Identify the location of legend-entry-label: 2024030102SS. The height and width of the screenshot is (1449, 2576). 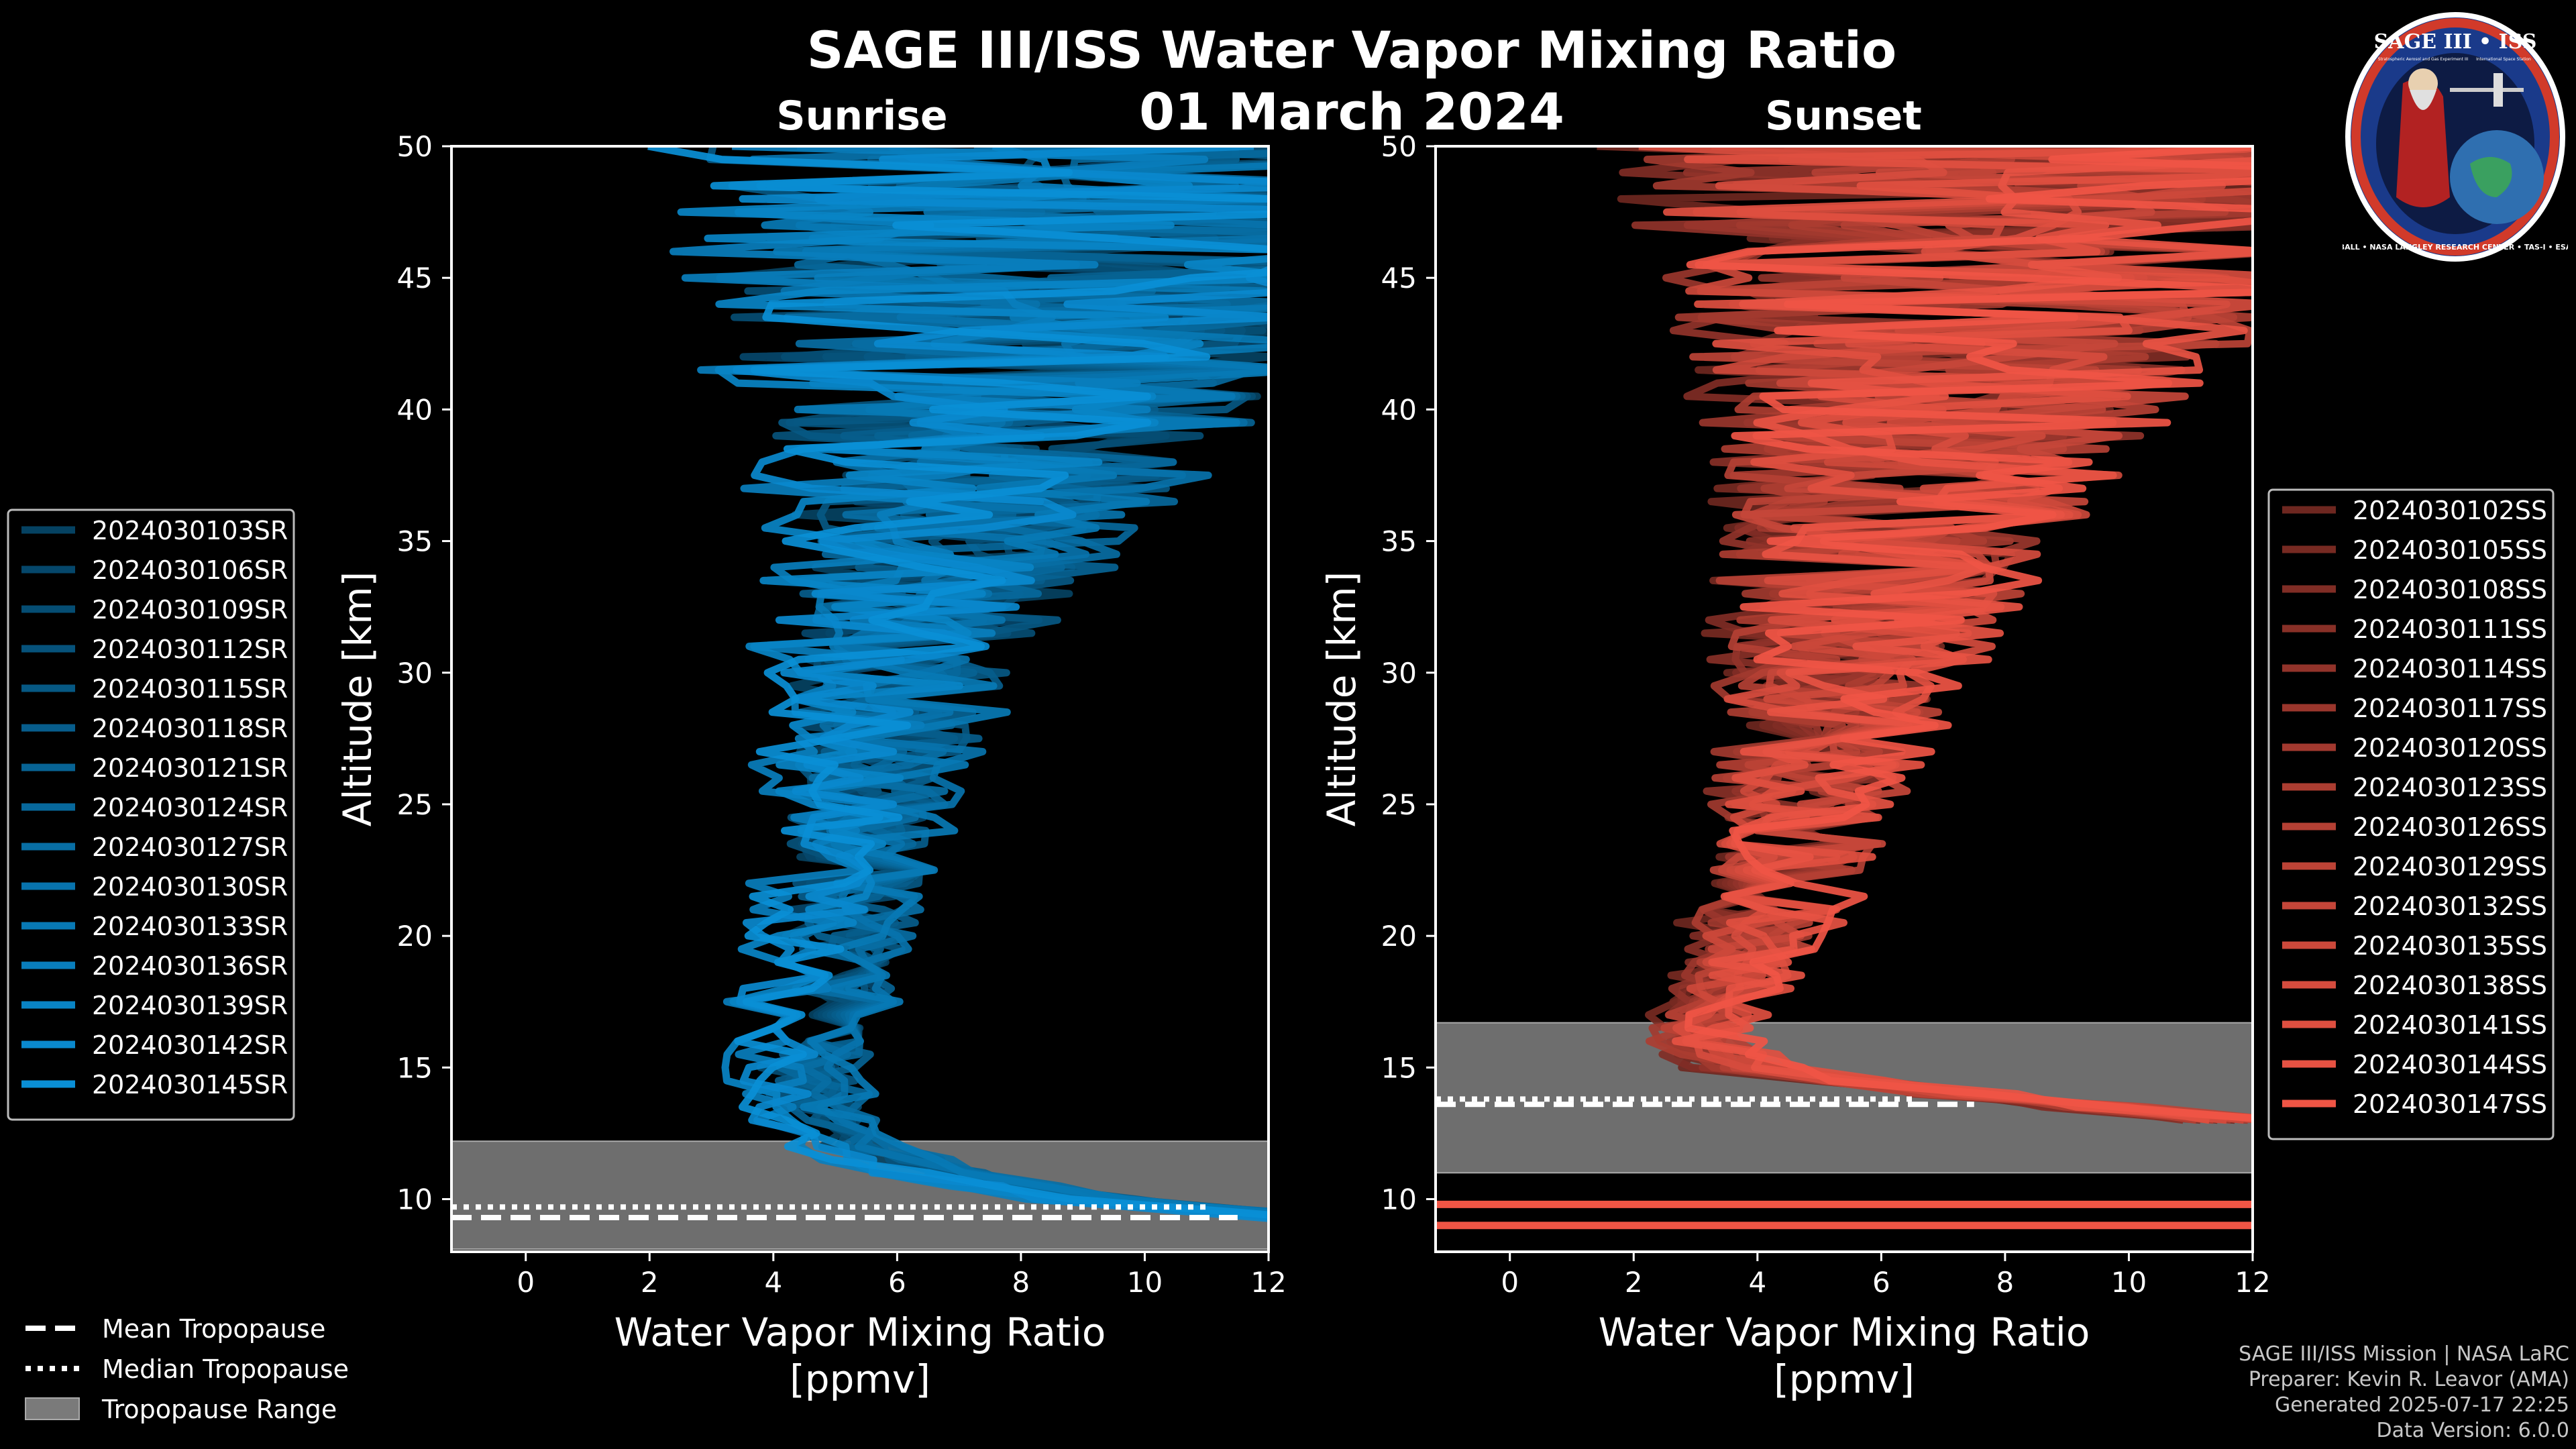
(2450, 510).